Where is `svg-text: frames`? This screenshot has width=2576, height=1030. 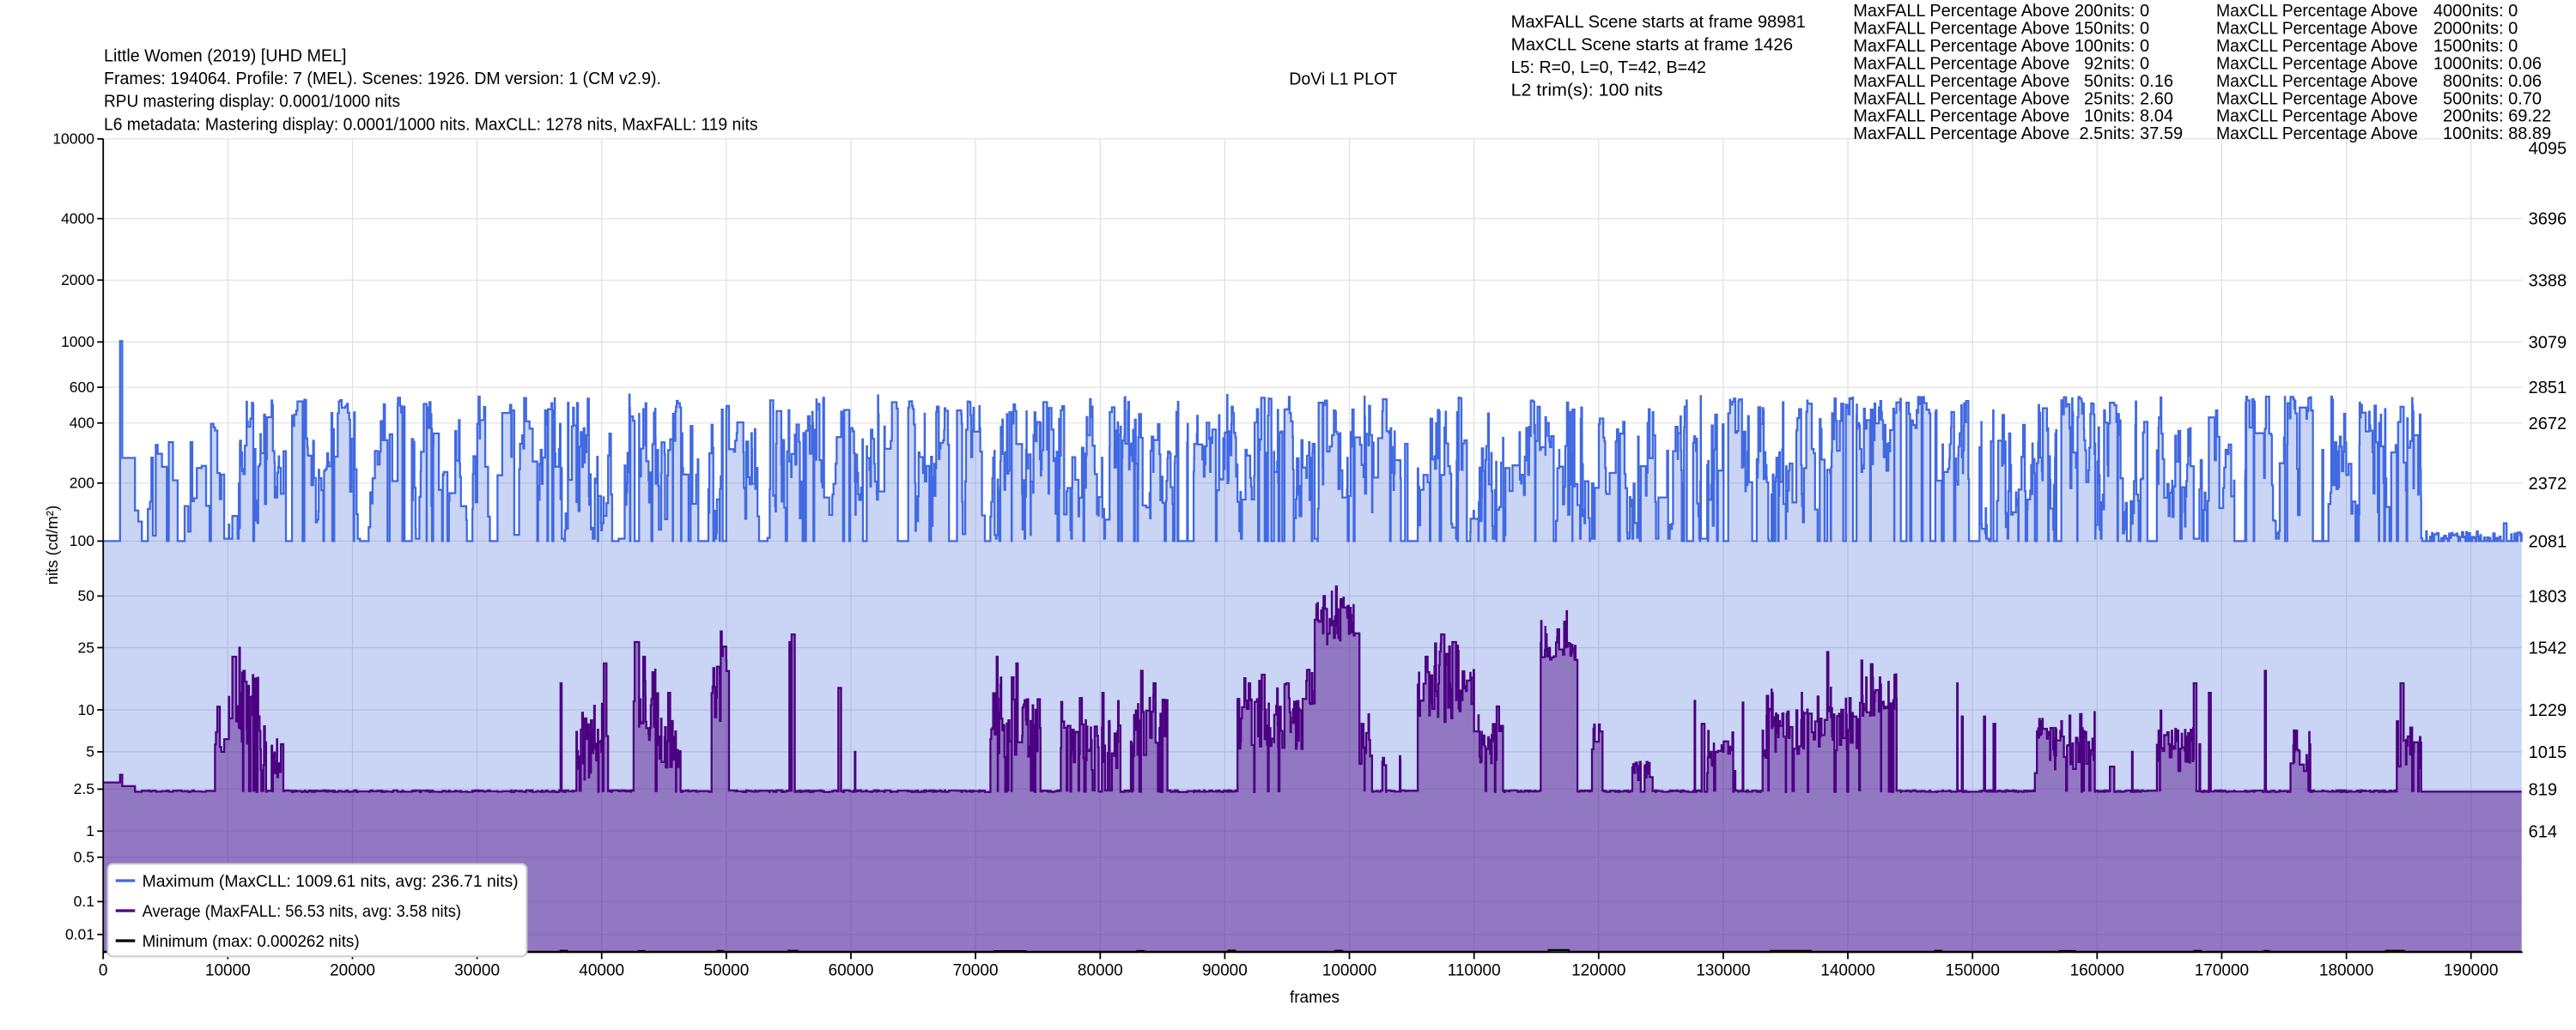
svg-text: frames is located at coordinates (1315, 998).